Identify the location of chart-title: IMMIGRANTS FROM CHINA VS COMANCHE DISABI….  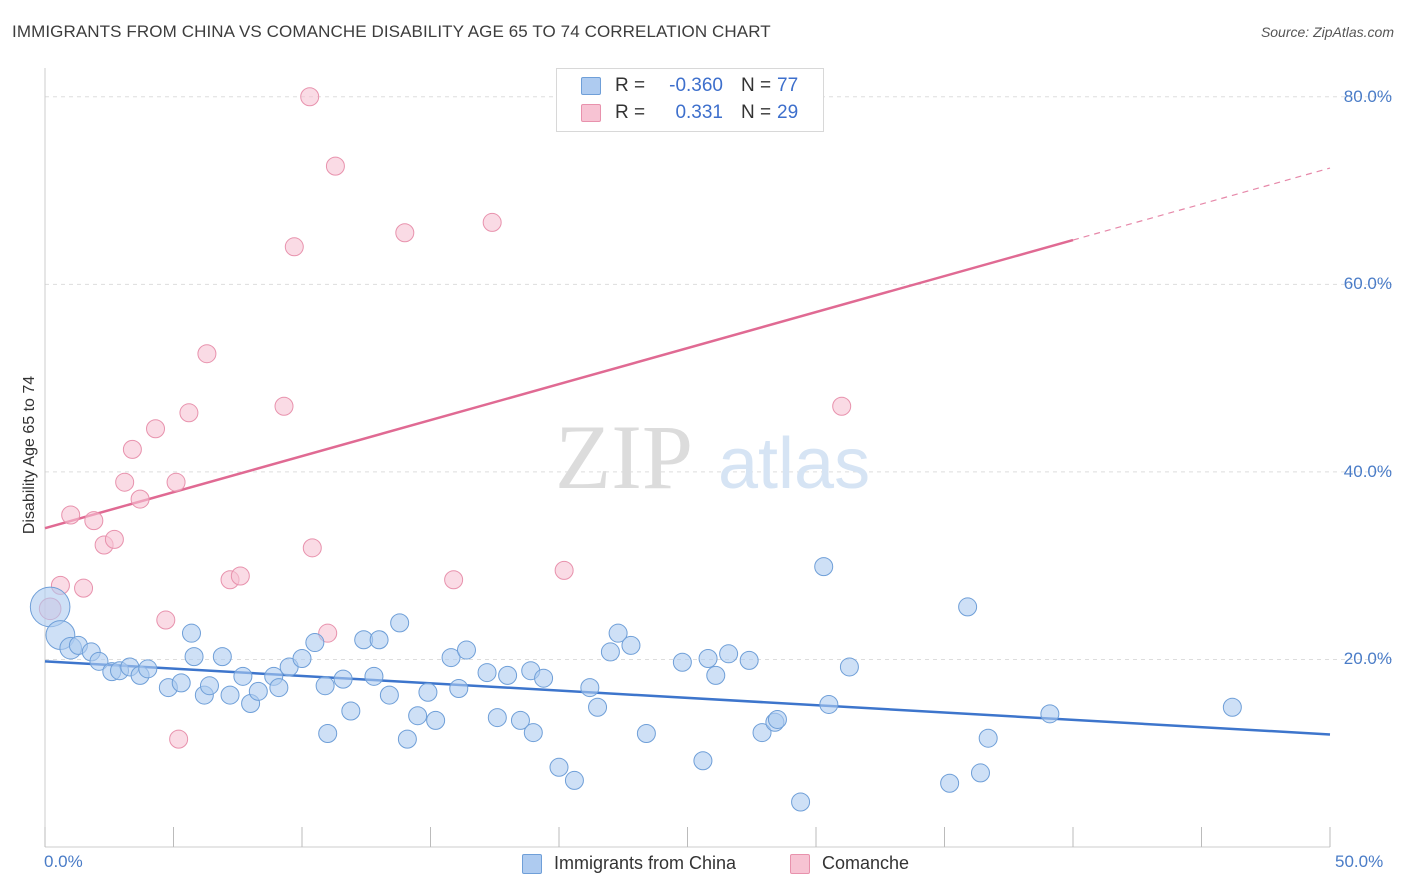
(391, 31).